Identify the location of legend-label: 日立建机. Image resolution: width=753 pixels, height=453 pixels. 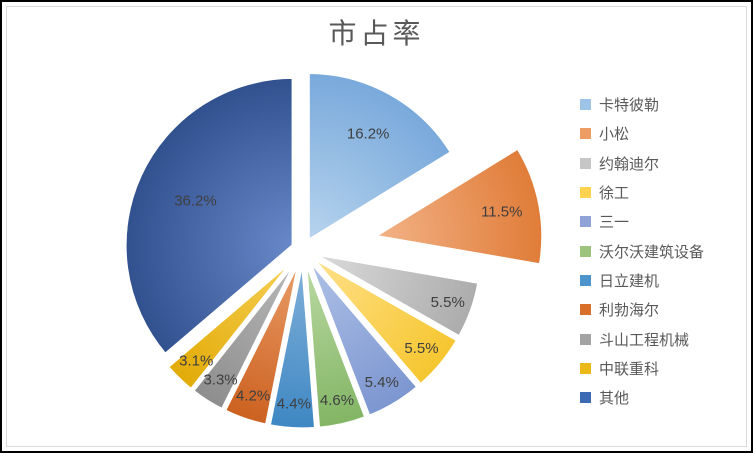
(629, 281).